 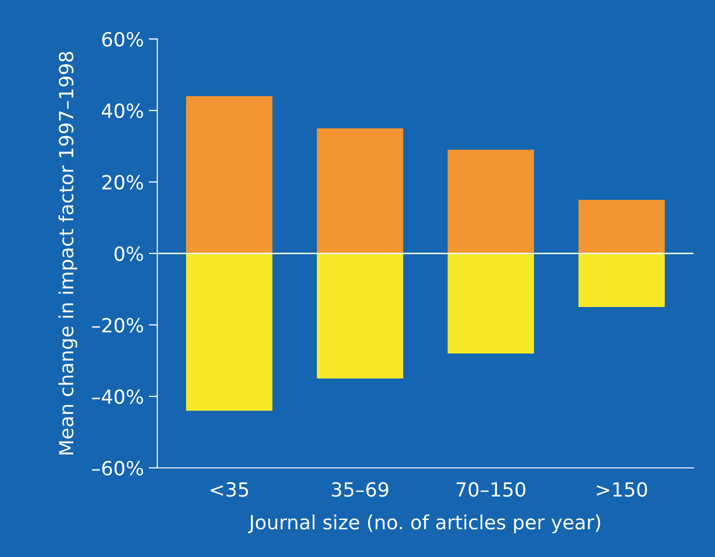 What do you see at coordinates (424, 524) in the screenshot?
I see `x-axis-title: Journal size (no. of articles per year)` at bounding box center [424, 524].